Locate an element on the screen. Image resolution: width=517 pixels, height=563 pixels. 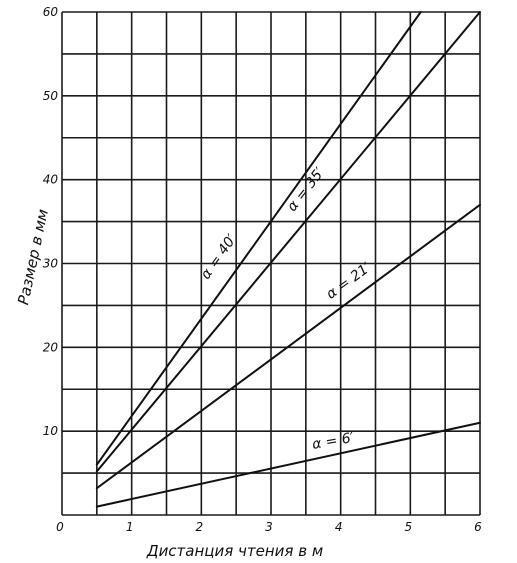
x-tick-label: 1 is located at coordinates (130, 527).